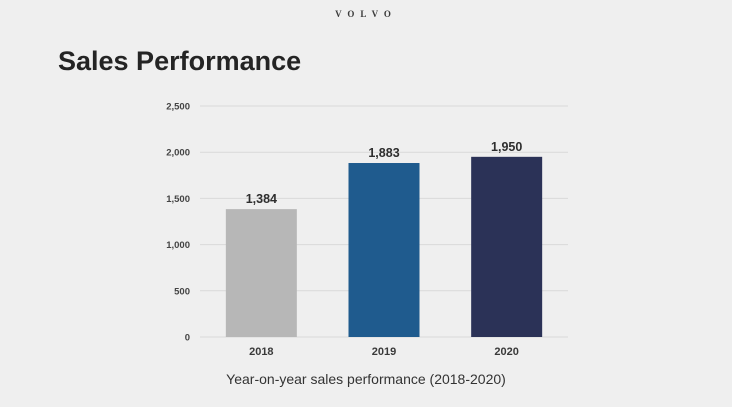 The width and height of the screenshot is (732, 407). I want to click on page-title: Sales Performance, so click(180, 61).